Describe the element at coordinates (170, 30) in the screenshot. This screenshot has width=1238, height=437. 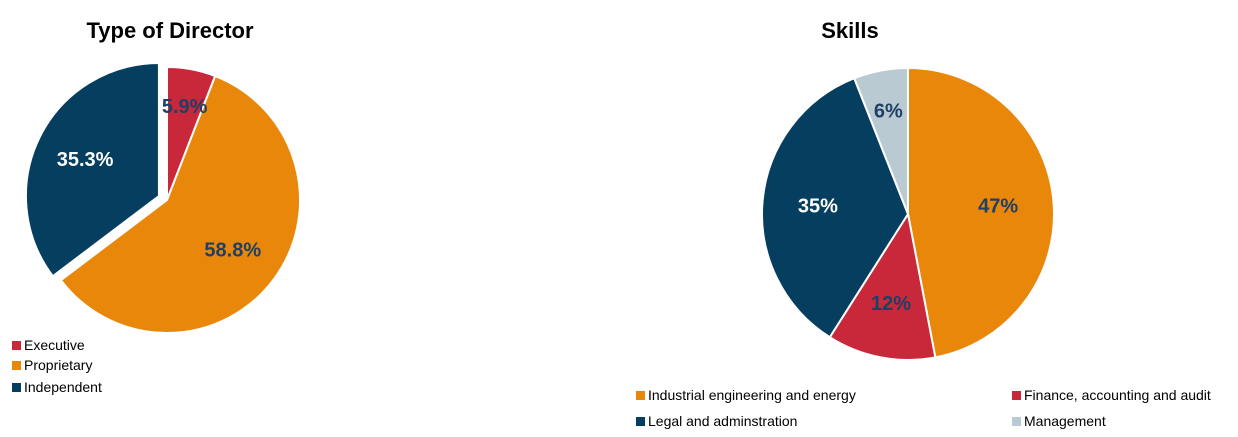
I see `chart-title-type-of-director: Type of Director` at that location.